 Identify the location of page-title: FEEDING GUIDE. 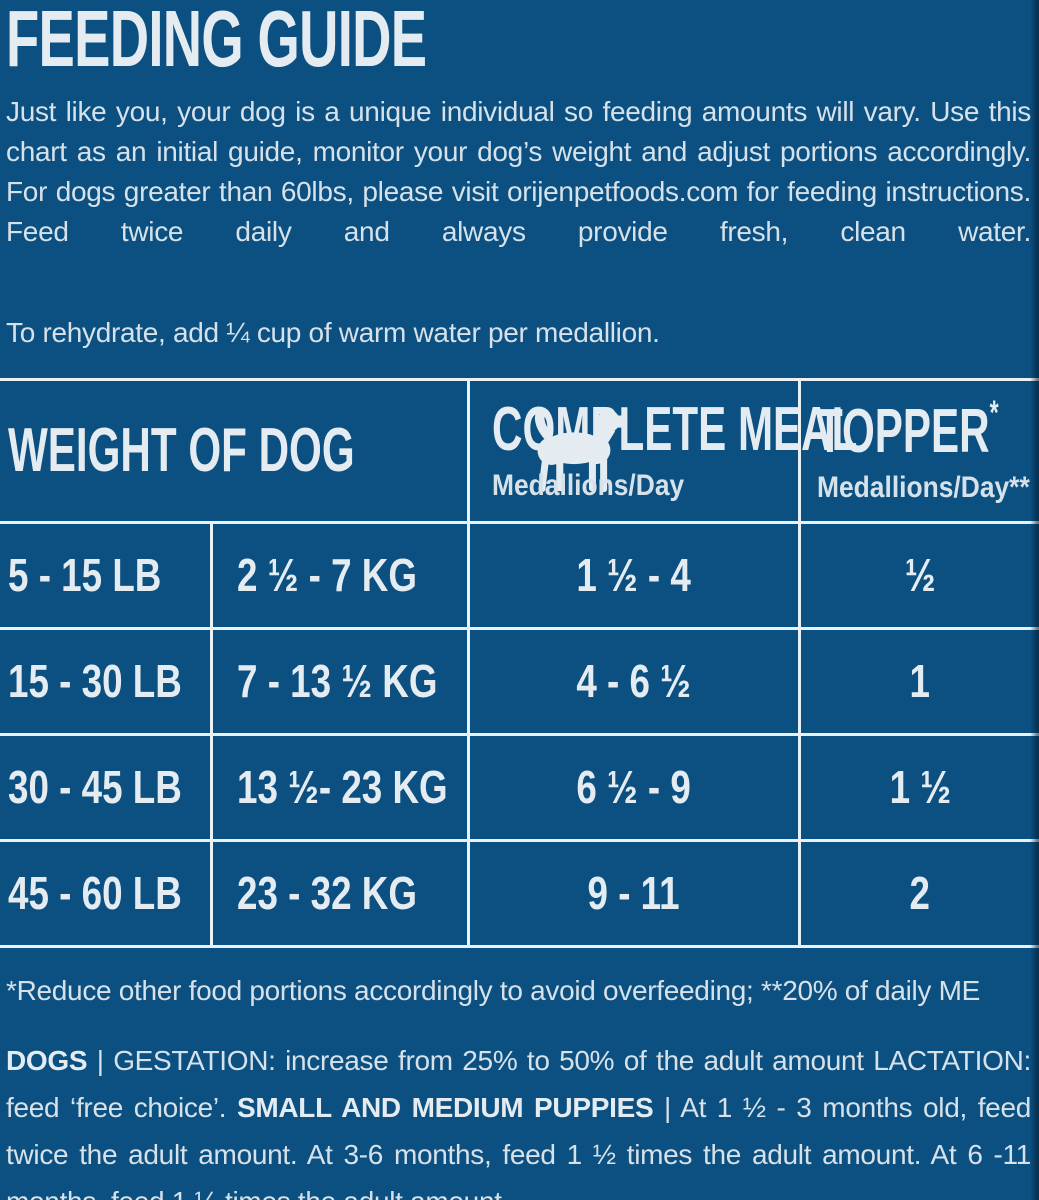
(522, 41).